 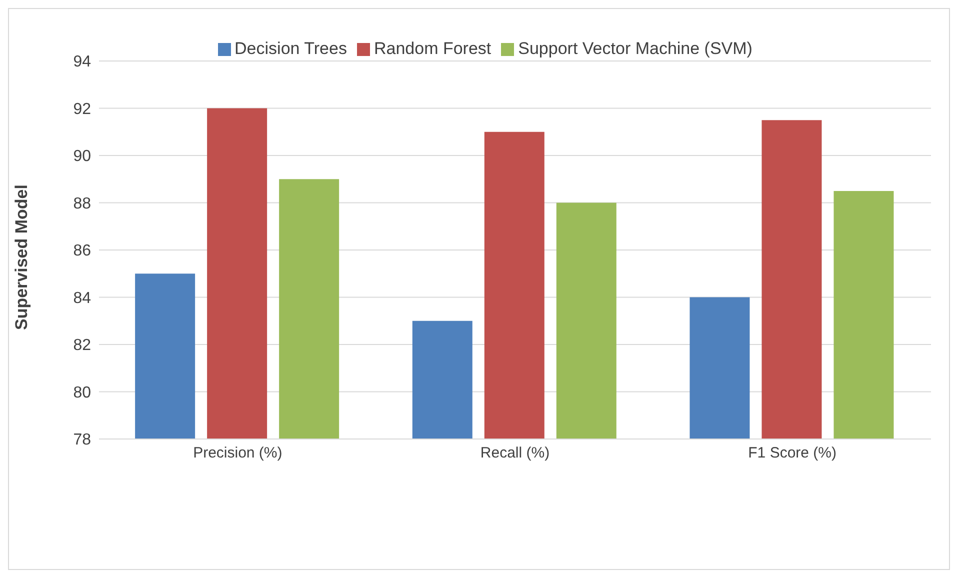 What do you see at coordinates (290, 48) in the screenshot?
I see `legend-label: Decision Trees` at bounding box center [290, 48].